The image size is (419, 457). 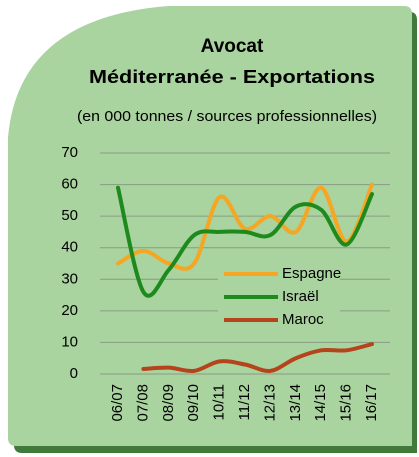 I want to click on x-tick-label: 15/16, so click(x=346, y=403).